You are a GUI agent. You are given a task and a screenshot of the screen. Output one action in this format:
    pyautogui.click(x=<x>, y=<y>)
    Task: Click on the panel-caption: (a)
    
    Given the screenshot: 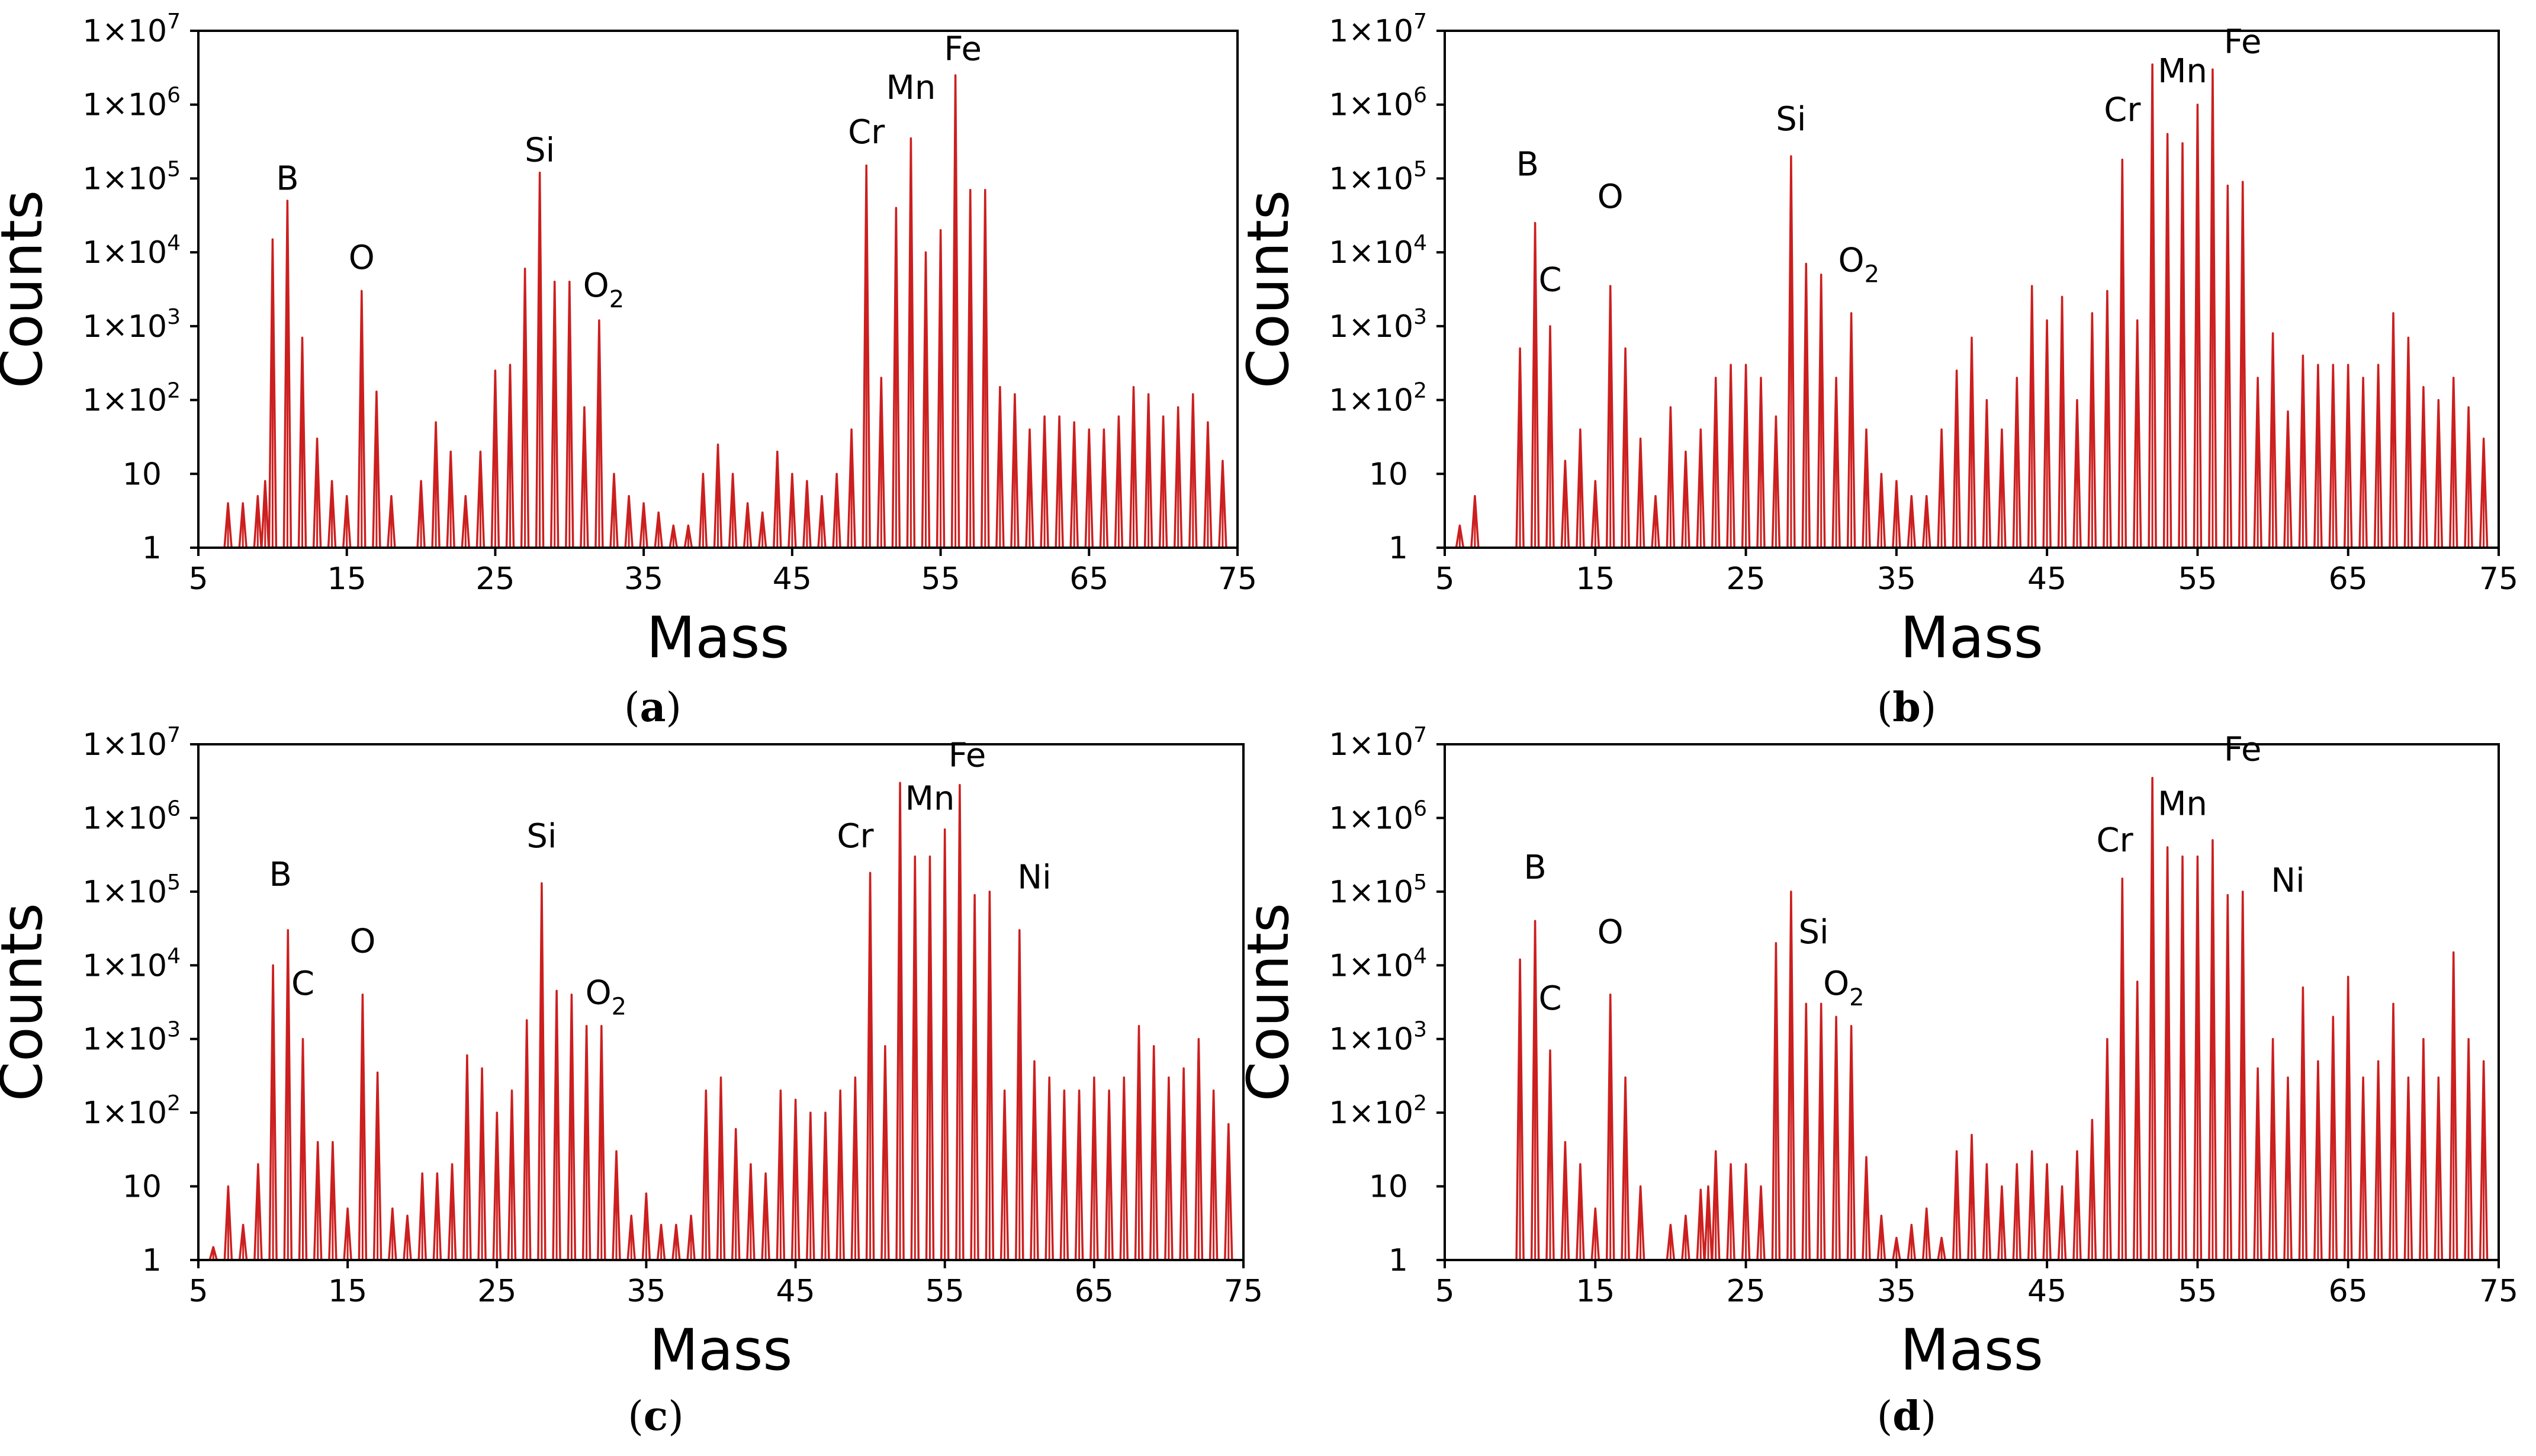 What is the action you would take?
    pyautogui.click(x=653, y=707)
    